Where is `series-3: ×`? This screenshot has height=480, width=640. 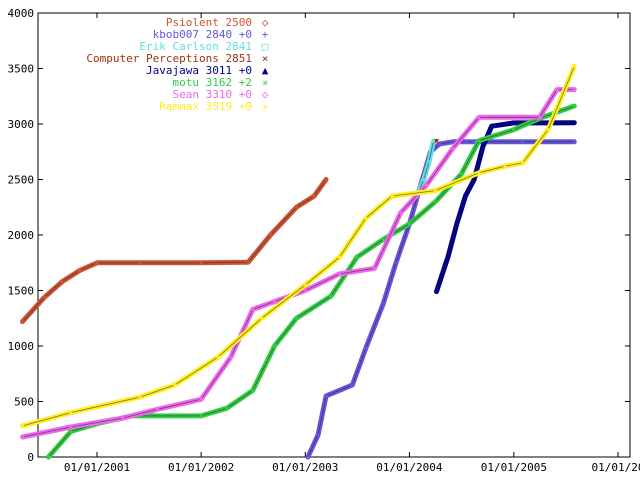
series-3: × is located at coordinates (436, 141).